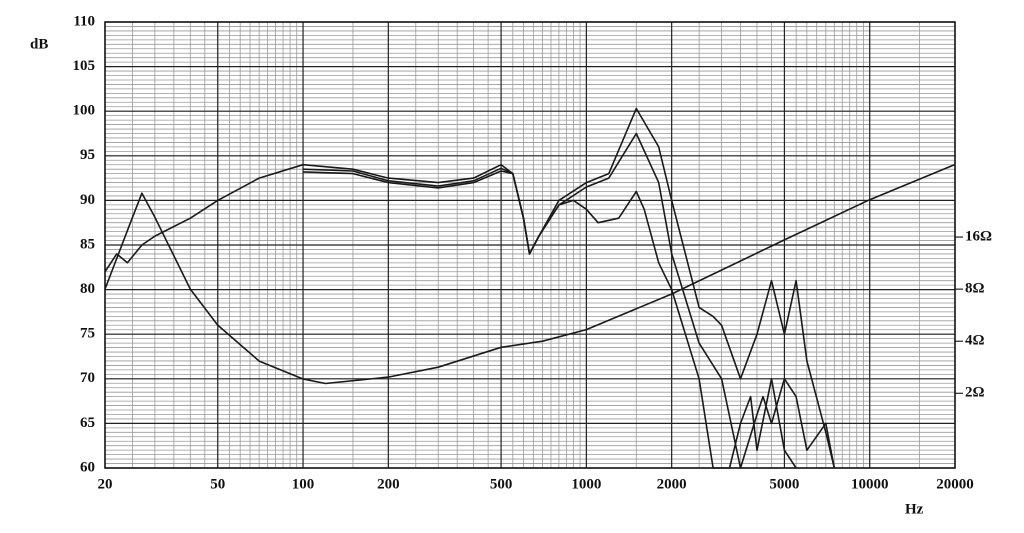 This screenshot has width=1024, height=533. Describe the element at coordinates (388, 484) in the screenshot. I see `x-tick-label: 200` at that location.